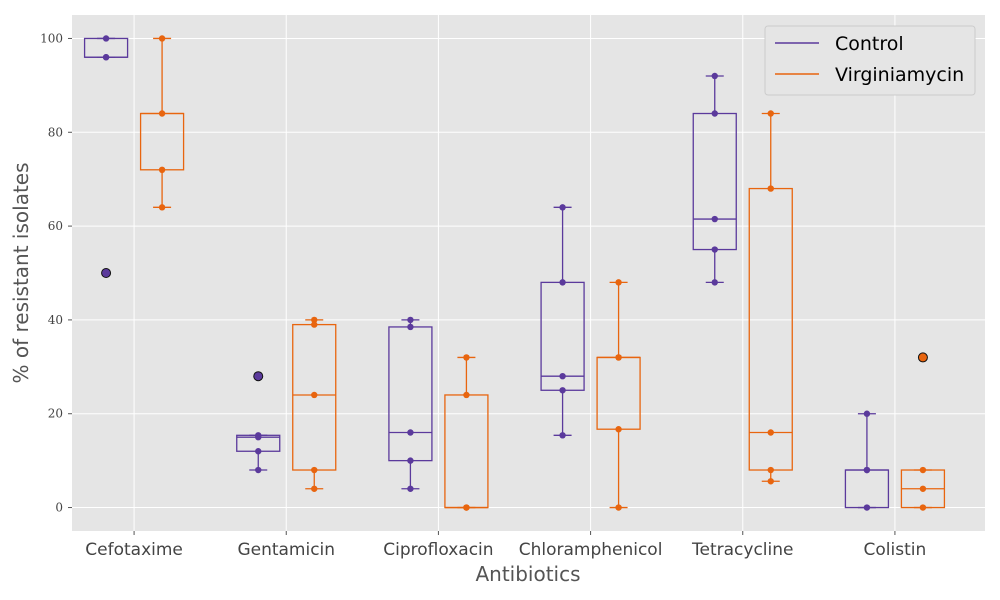 This screenshot has width=1000, height=600. Describe the element at coordinates (51, 38) in the screenshot. I see `y-tick-label: 100` at that location.